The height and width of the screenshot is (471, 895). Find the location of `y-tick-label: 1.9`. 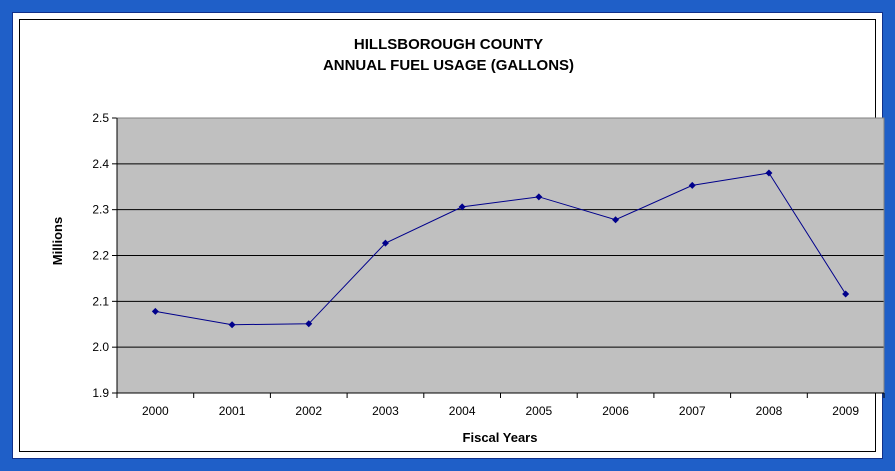

y-tick-label: 1.9 is located at coordinates (100, 393).